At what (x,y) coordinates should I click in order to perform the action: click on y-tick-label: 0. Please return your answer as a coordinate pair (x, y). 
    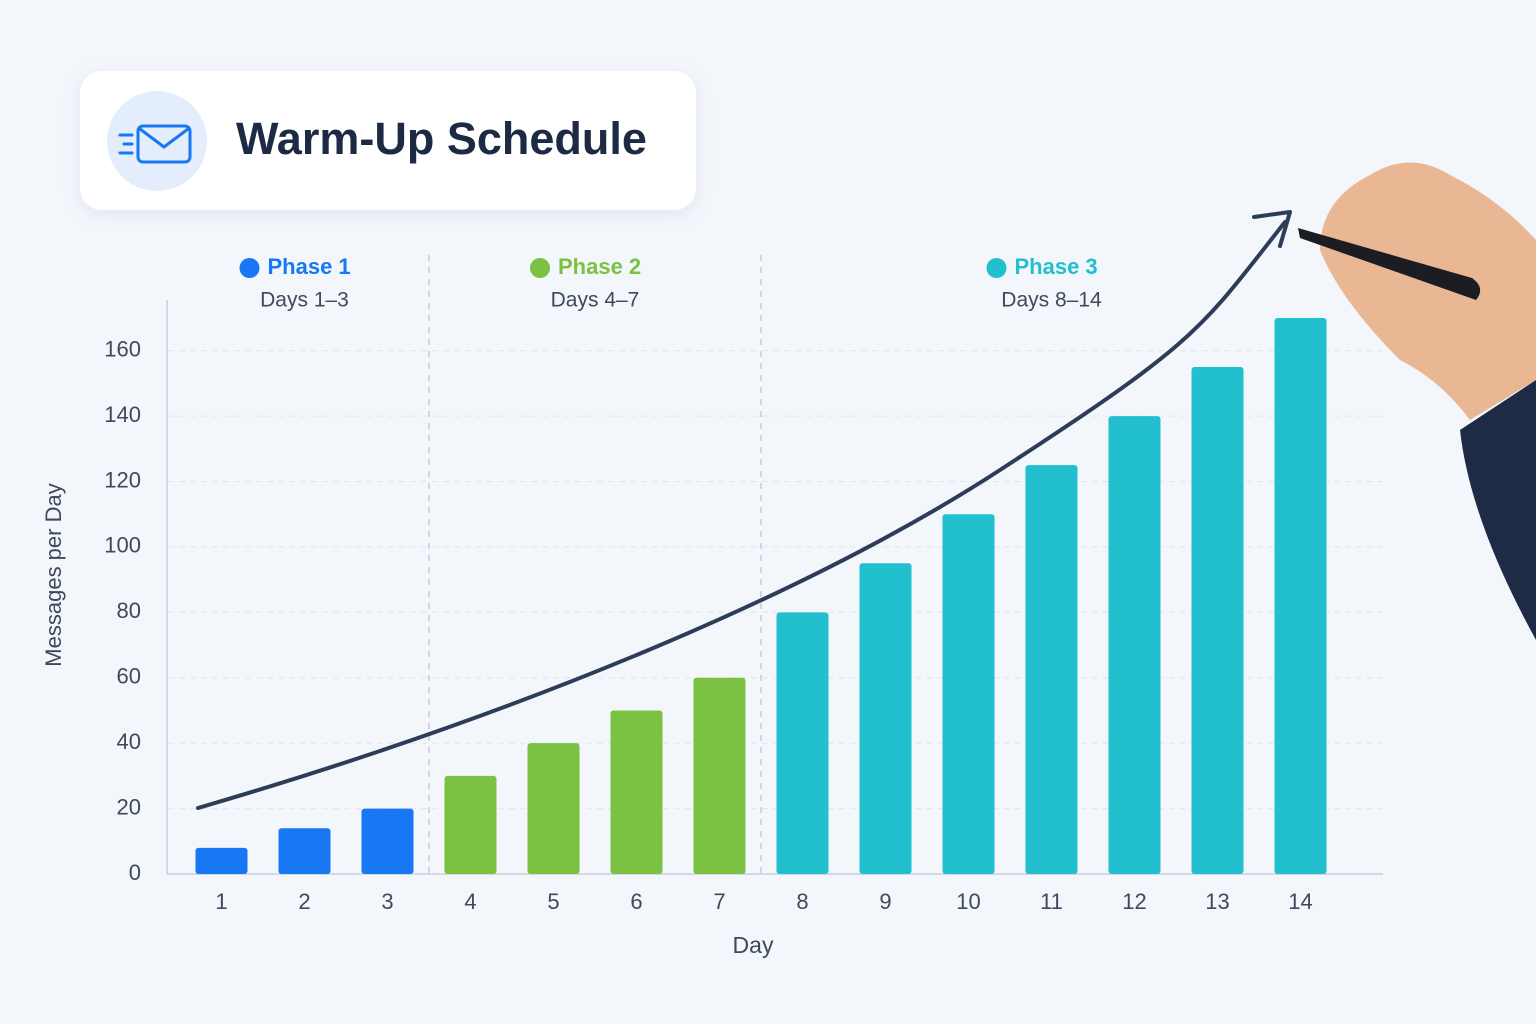
    Looking at the image, I should click on (135, 872).